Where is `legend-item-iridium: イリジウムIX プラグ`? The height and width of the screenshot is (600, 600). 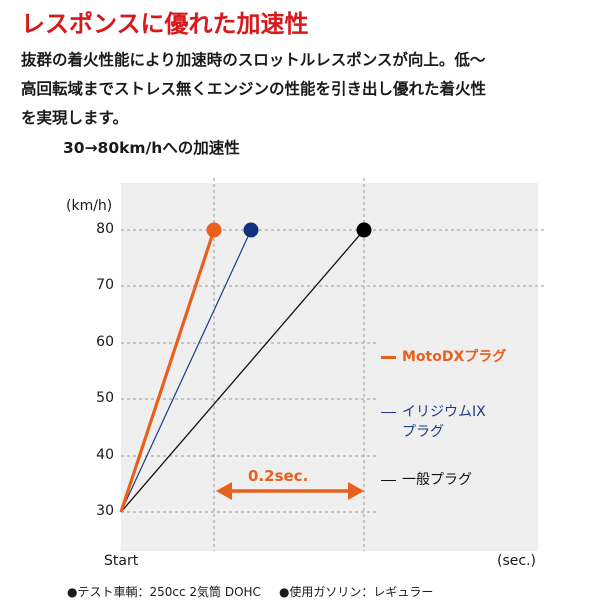
legend-item-iridium: イリジウムIX プラグ is located at coordinates (433, 422).